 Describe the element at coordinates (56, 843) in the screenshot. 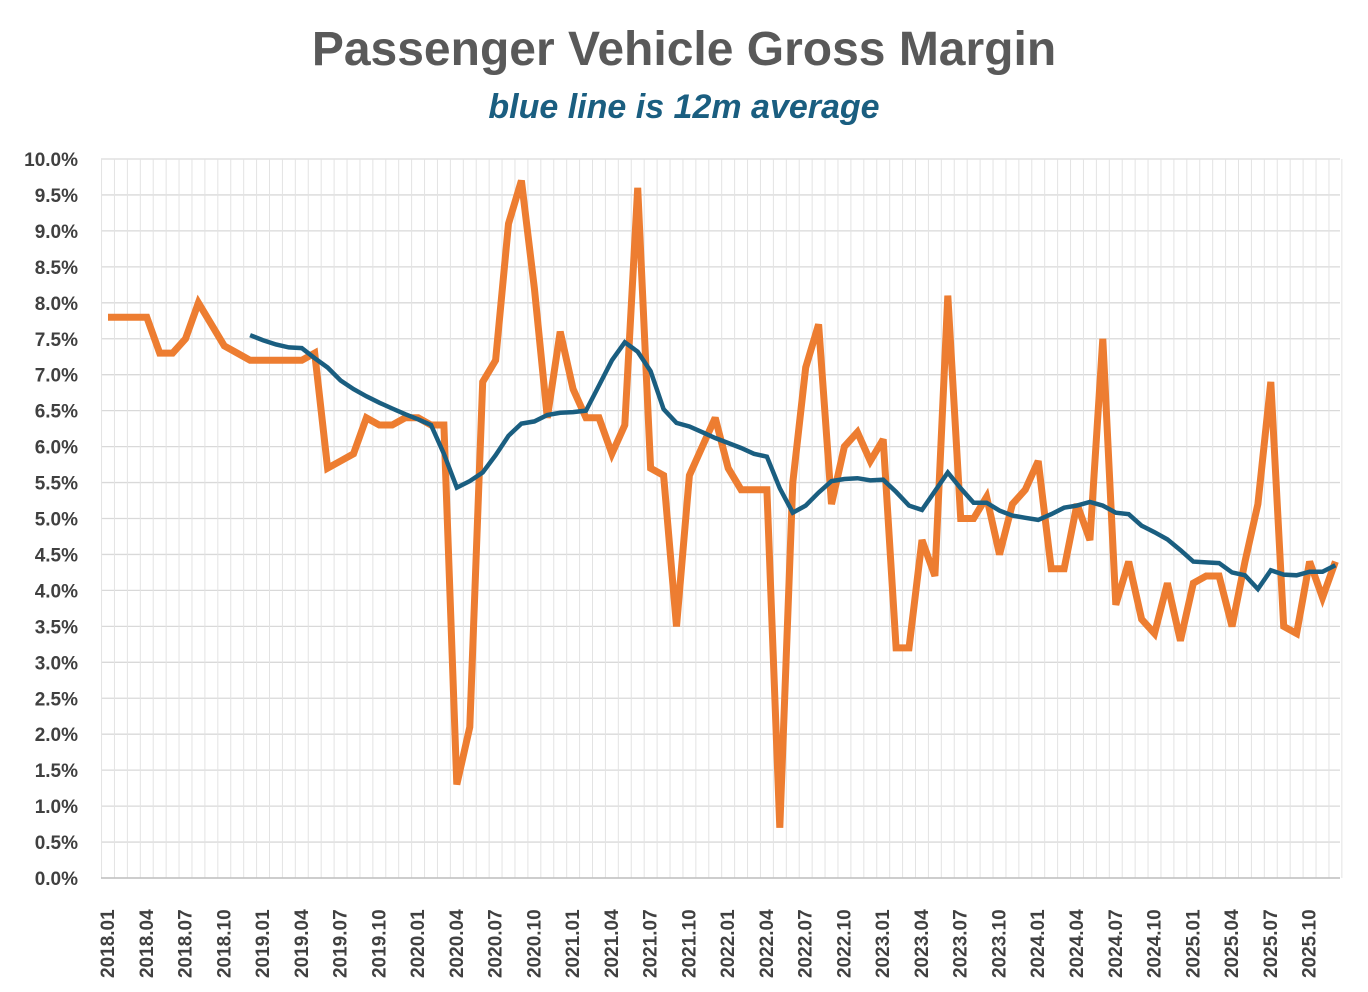

I see `y-tick-label: 0.5%` at that location.